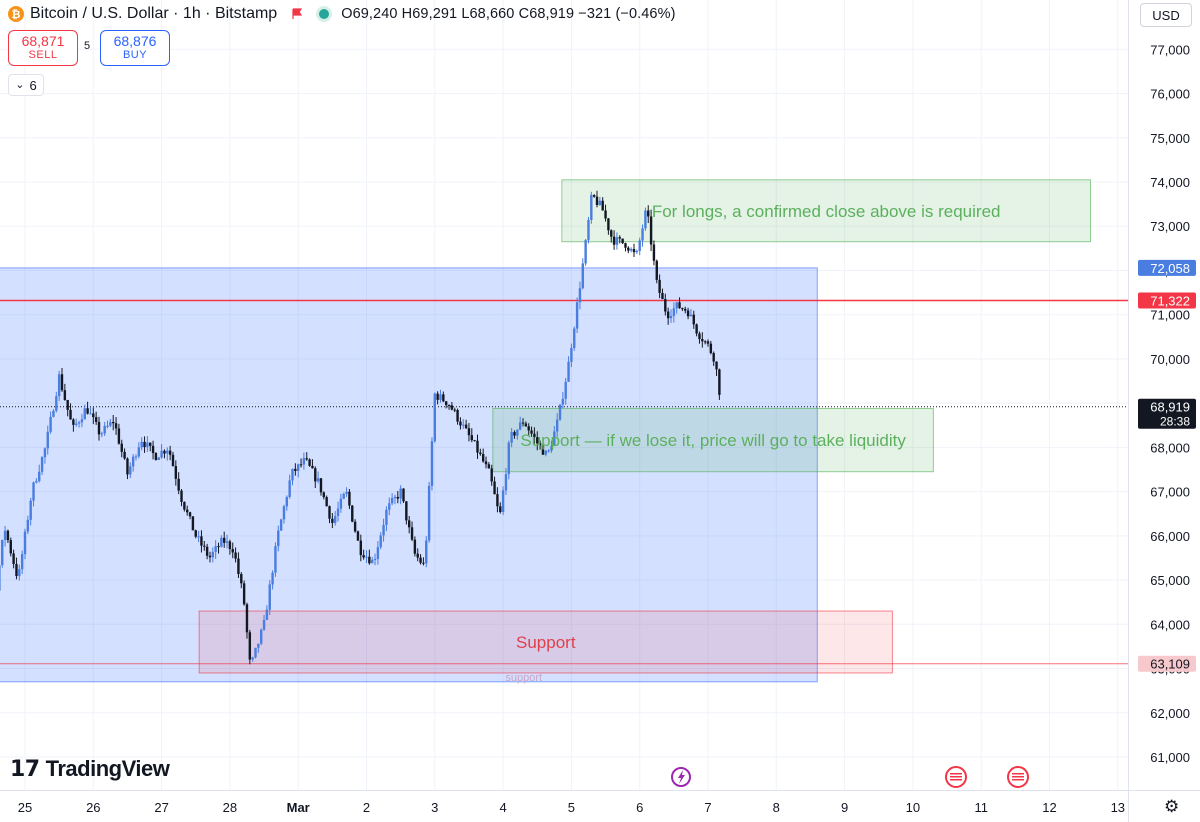  What do you see at coordinates (90, 769) in the screenshot?
I see `tradingview-logo: 17 TradingView` at bounding box center [90, 769].